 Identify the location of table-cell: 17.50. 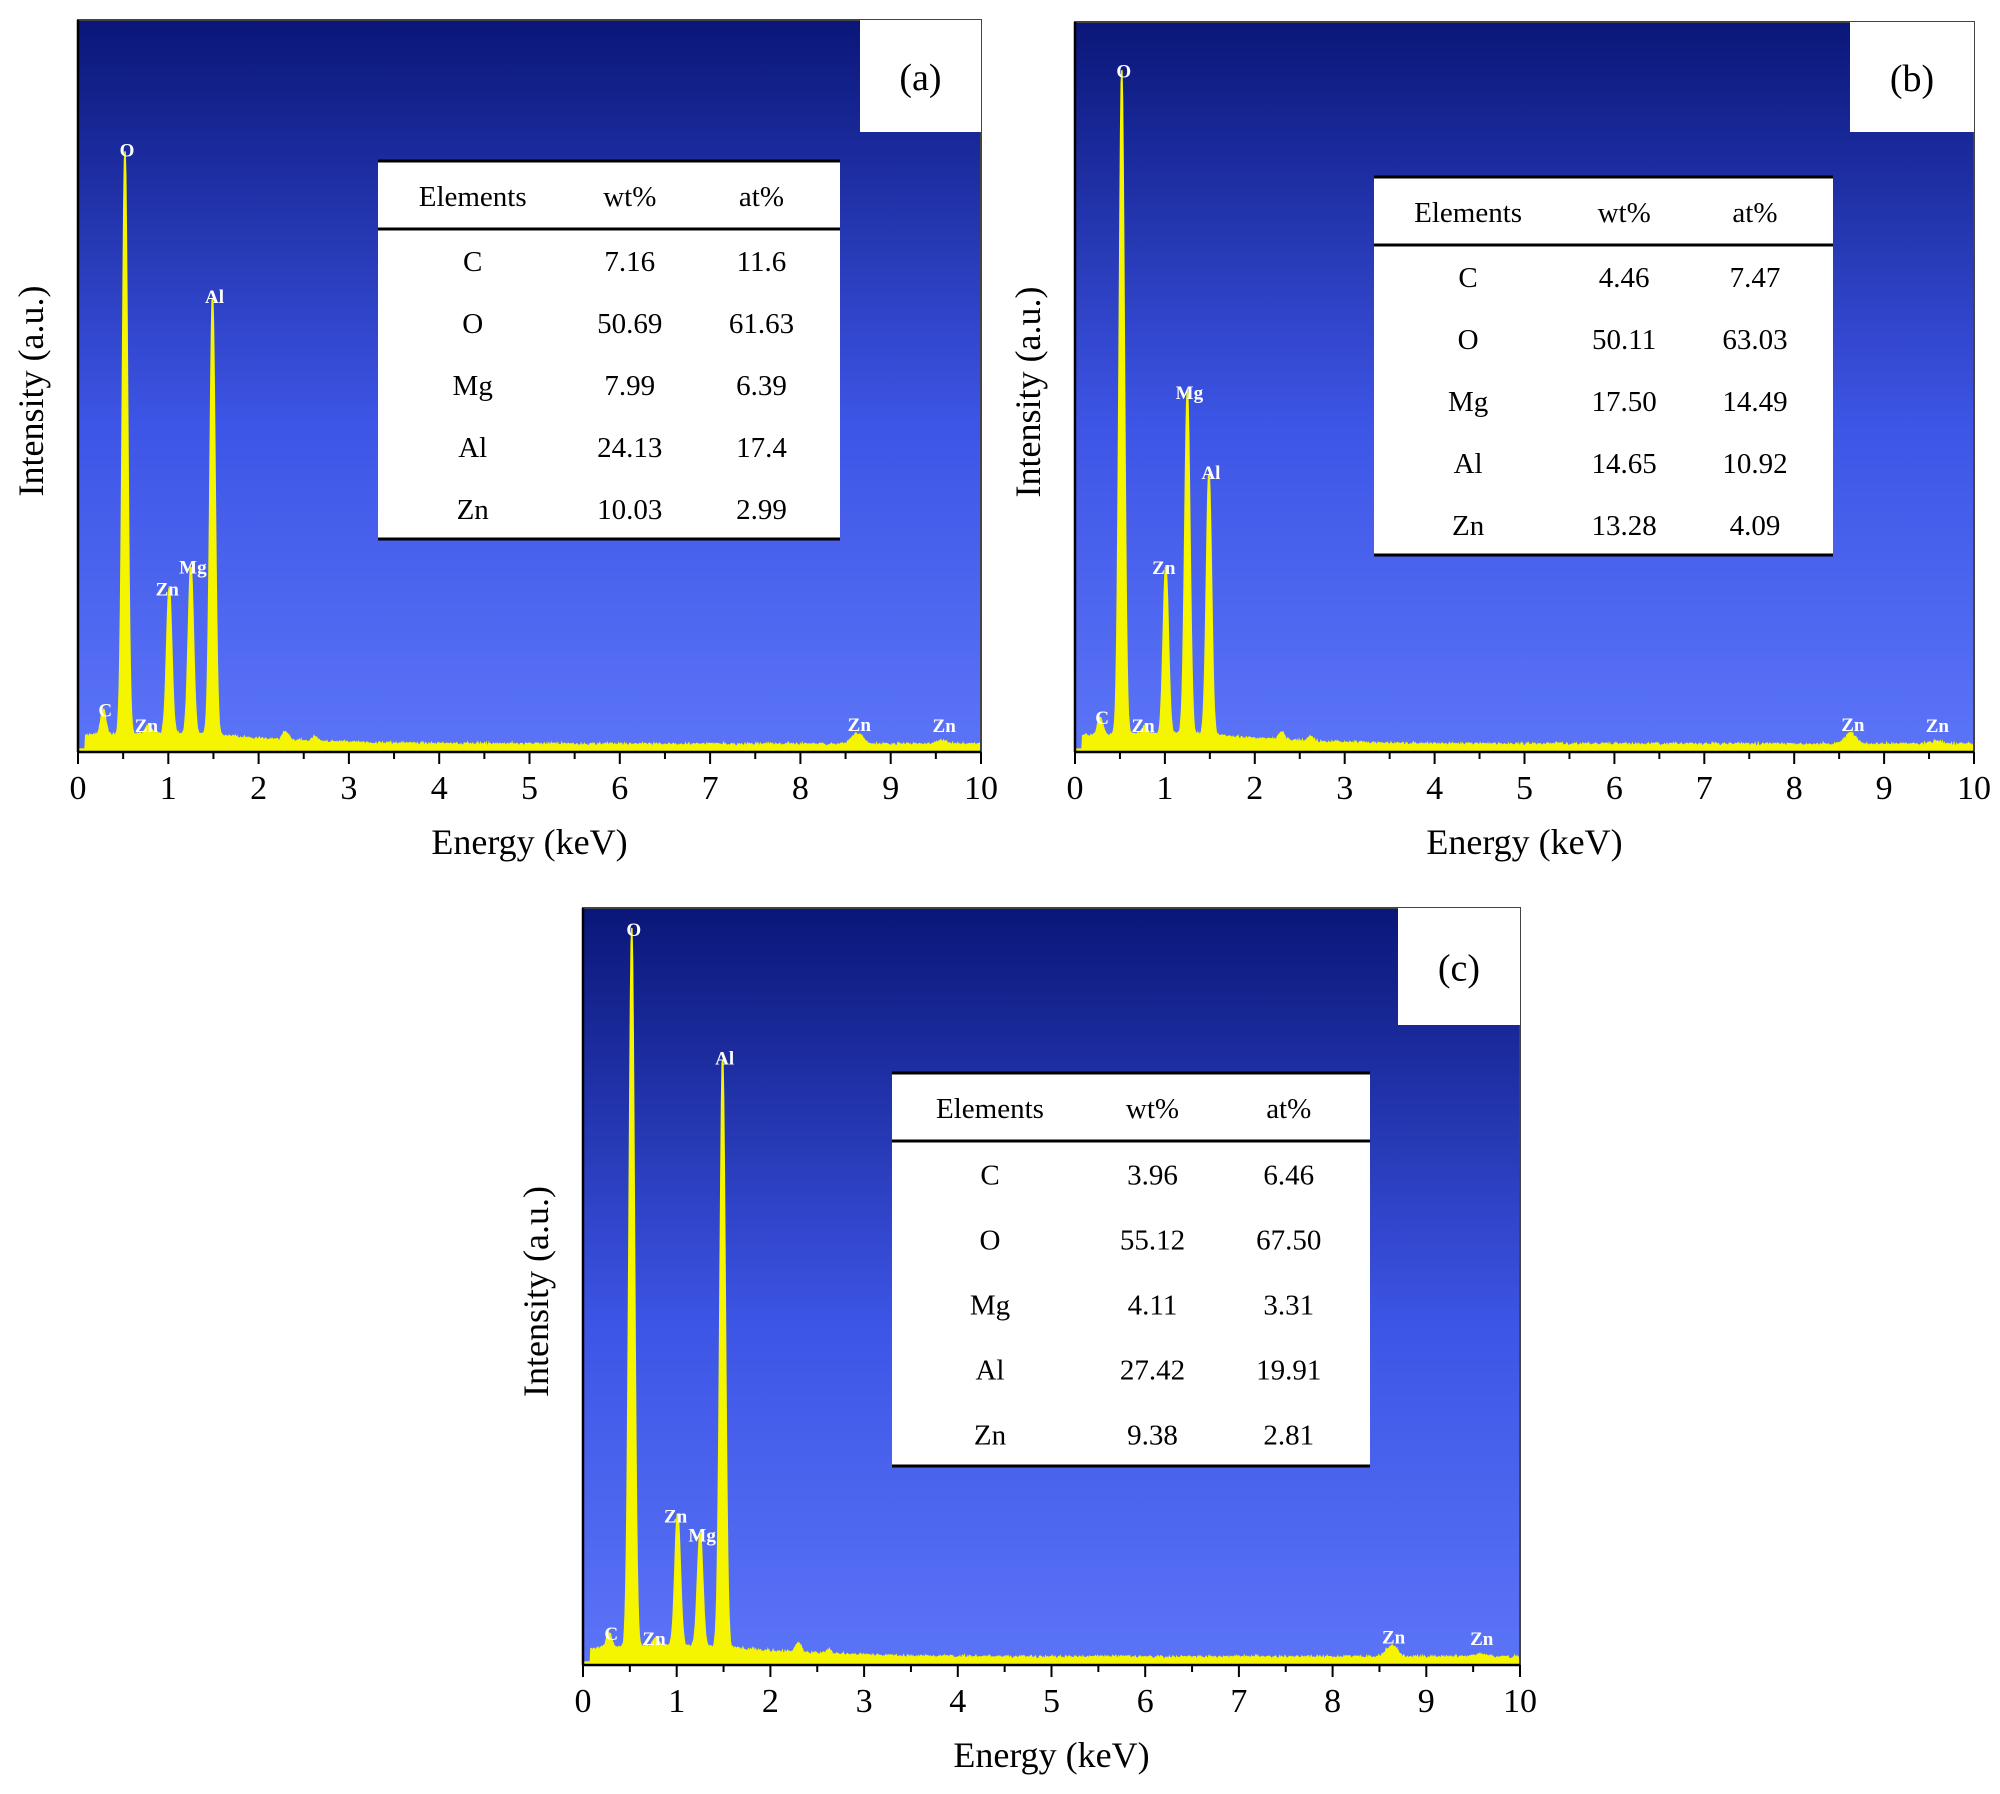
(1624, 402).